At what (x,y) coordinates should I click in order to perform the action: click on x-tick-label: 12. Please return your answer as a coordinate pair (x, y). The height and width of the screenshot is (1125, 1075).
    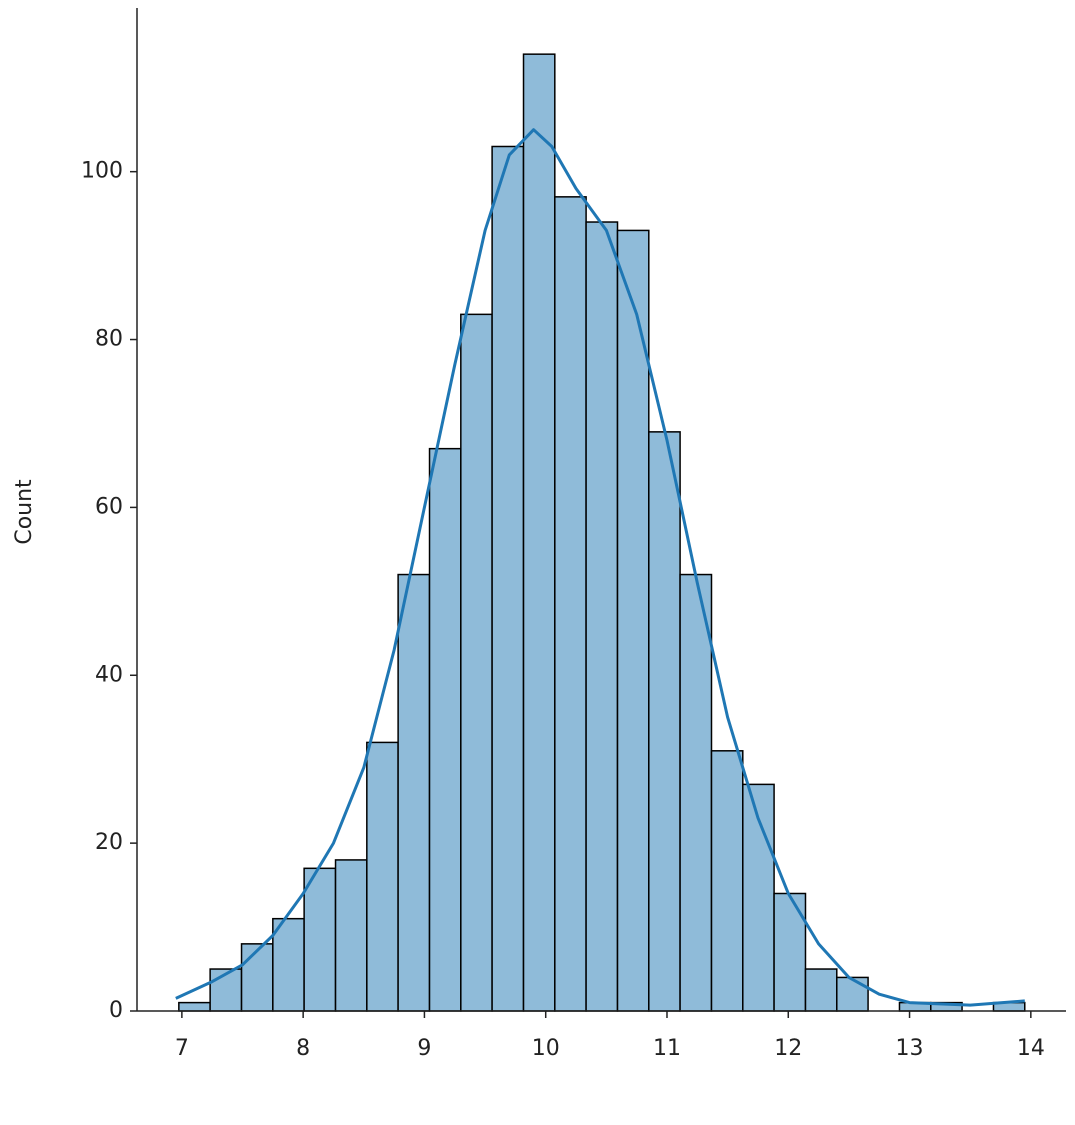
    Looking at the image, I should click on (788, 1048).